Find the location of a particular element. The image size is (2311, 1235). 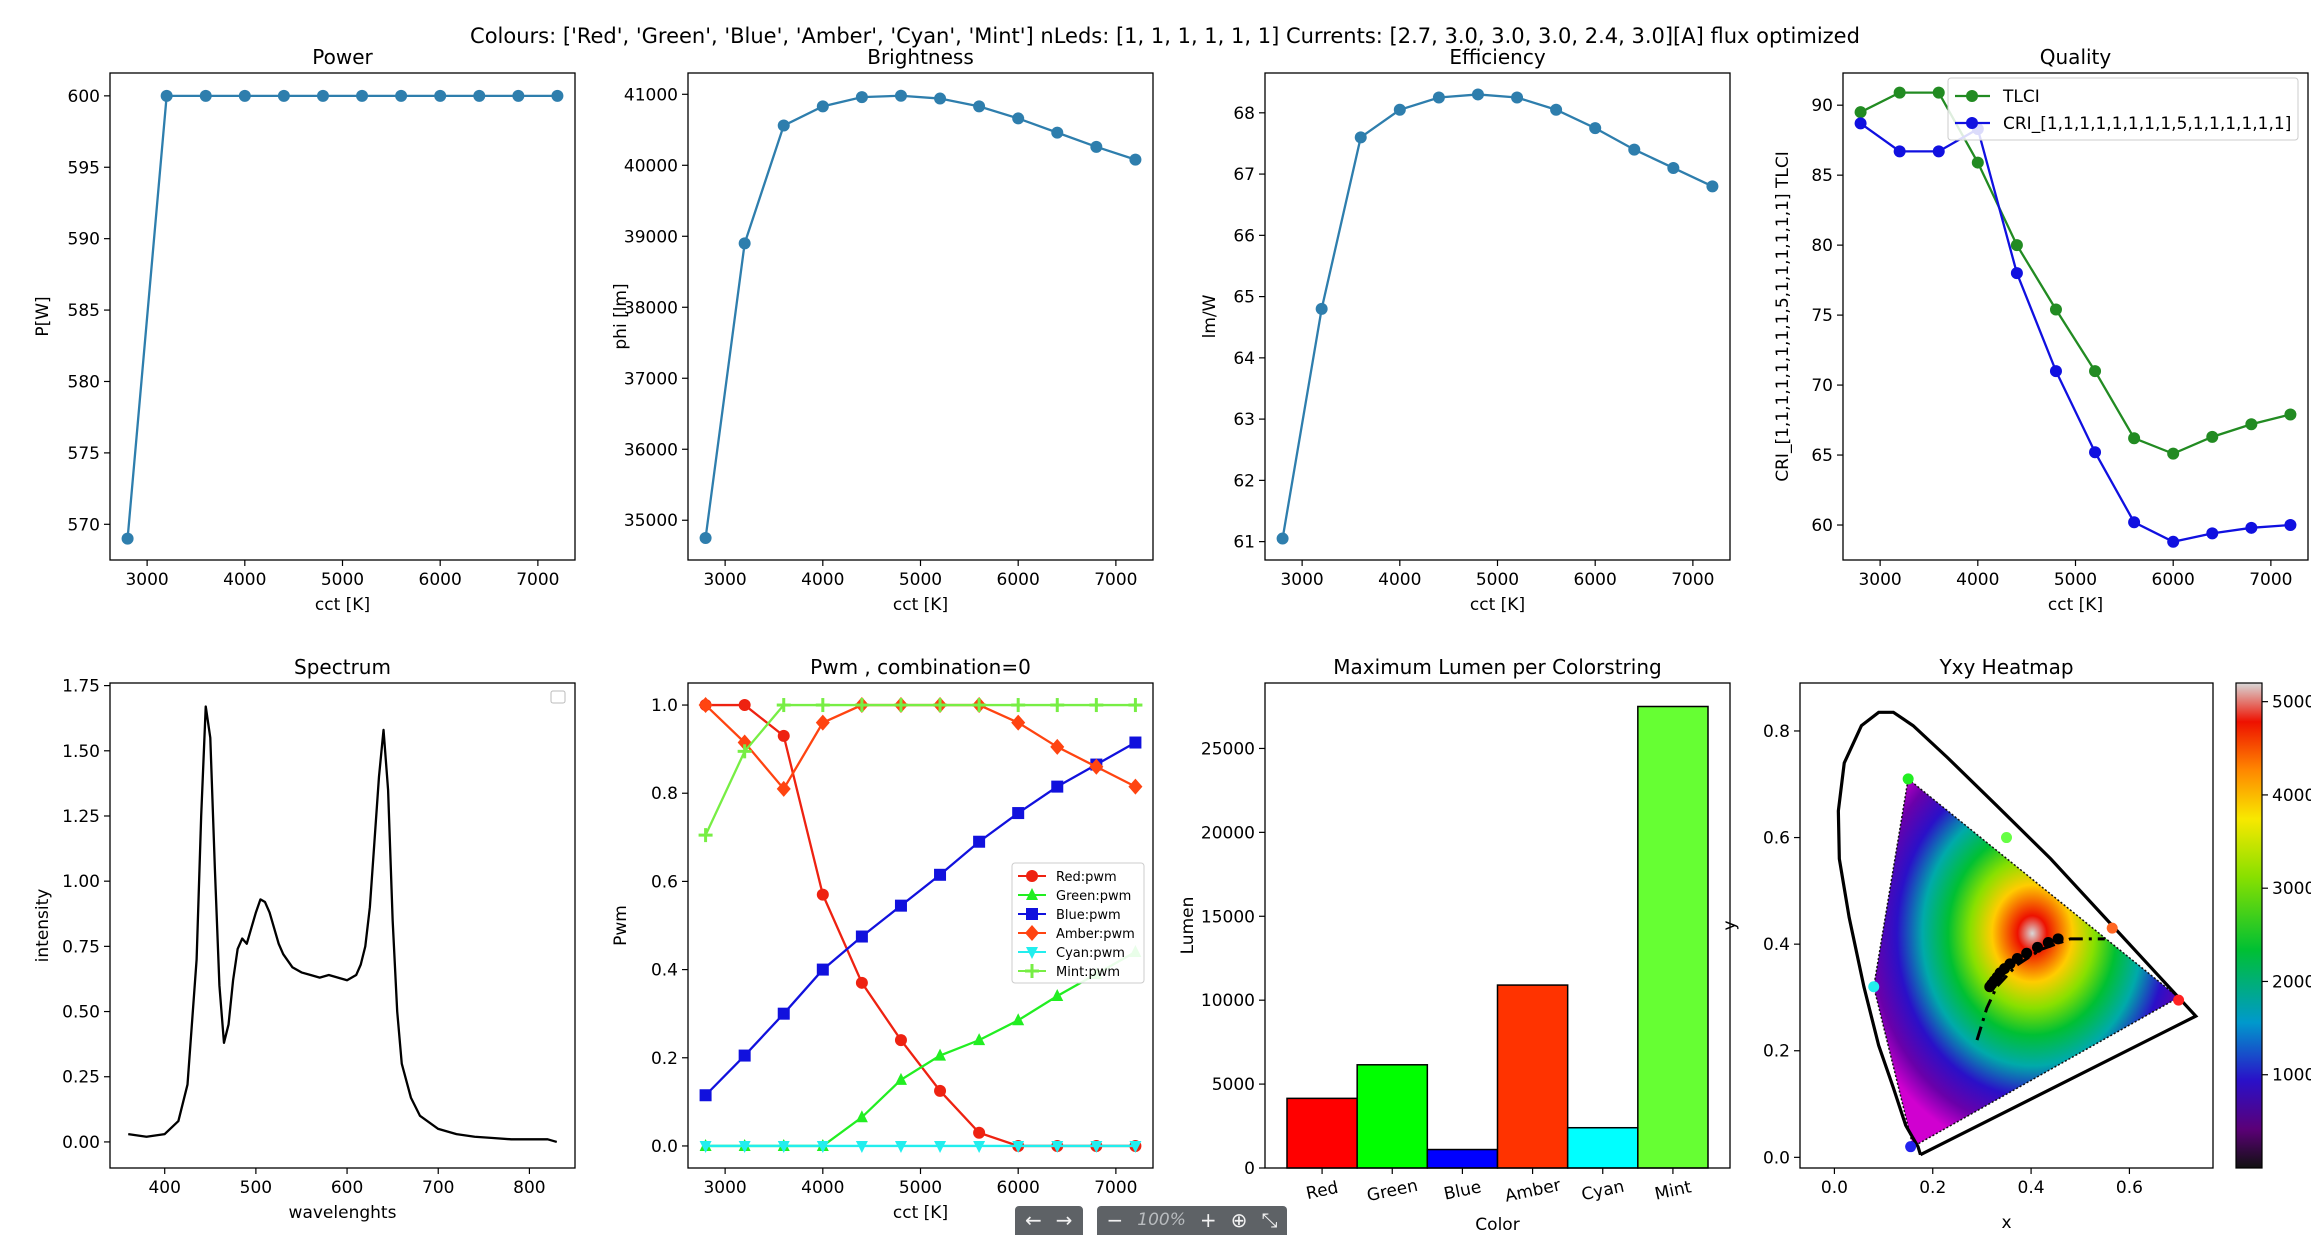

y-tick-label: 600 is located at coordinates (84, 97).